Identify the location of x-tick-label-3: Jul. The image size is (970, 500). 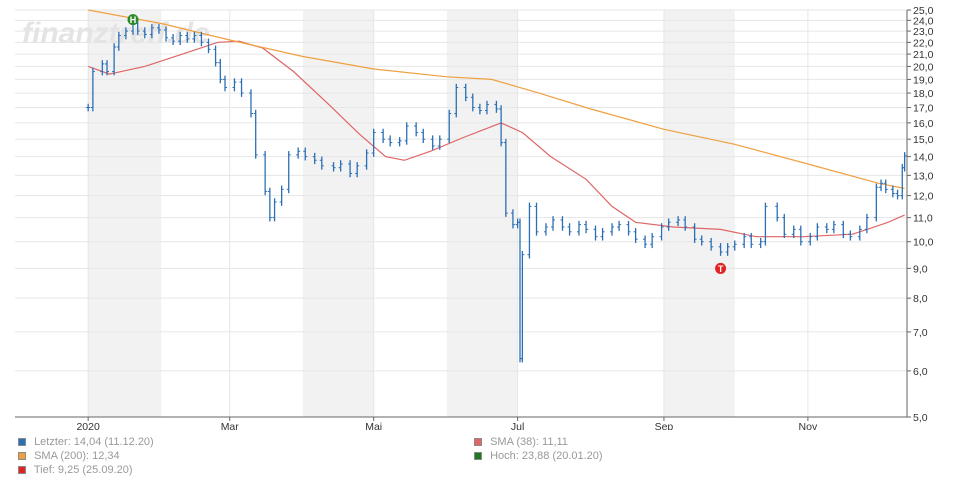
(517, 425).